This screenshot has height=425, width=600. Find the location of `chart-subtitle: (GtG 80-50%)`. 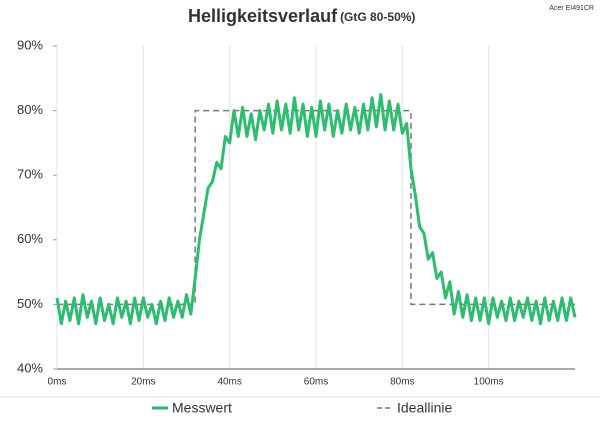

chart-subtitle: (GtG 80-50%) is located at coordinates (377, 17).